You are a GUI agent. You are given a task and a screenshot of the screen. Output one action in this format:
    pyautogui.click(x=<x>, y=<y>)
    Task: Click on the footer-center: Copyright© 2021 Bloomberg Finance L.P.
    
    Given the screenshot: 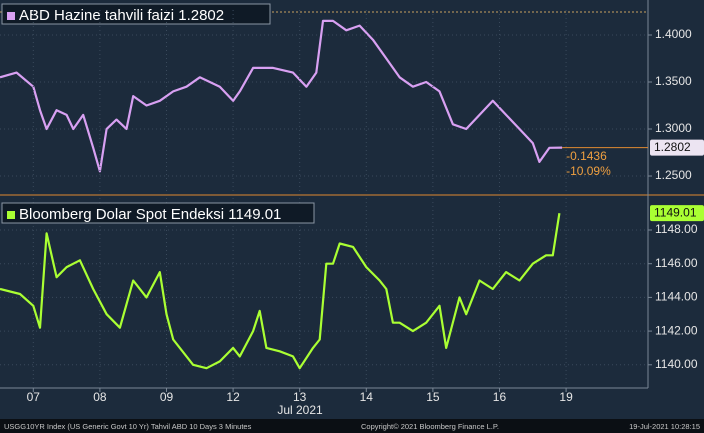 What is the action you would take?
    pyautogui.click(x=430, y=426)
    